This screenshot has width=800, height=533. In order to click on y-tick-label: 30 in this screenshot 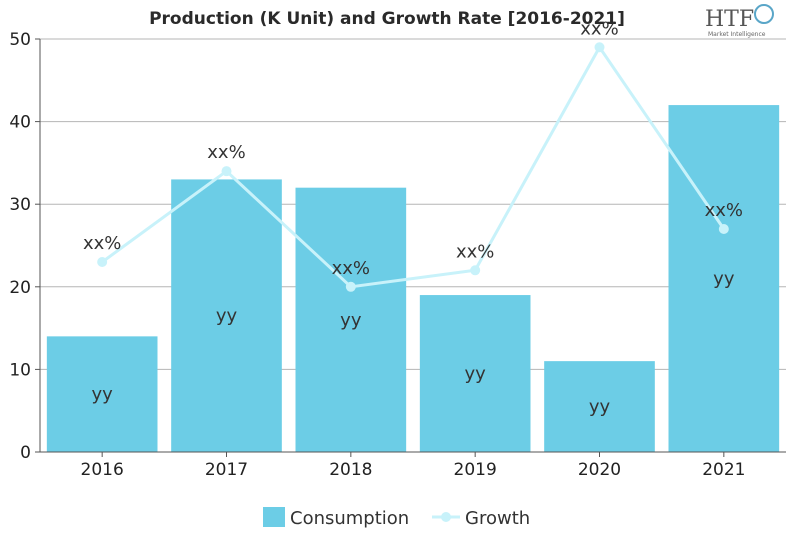, I will do `click(20, 205)`.